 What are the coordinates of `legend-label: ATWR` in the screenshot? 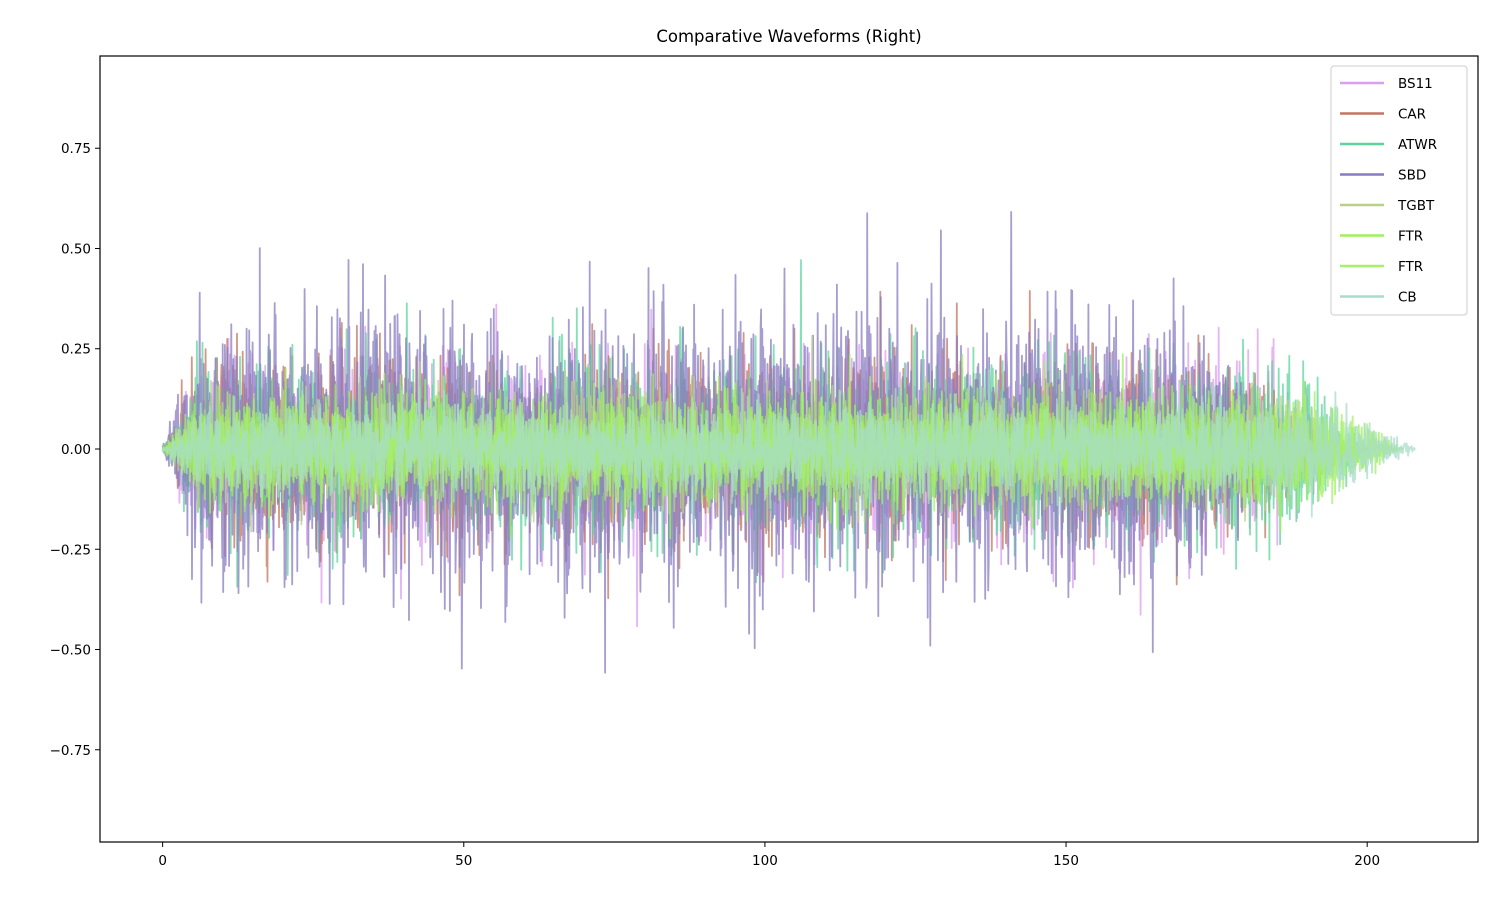 It's located at (1417, 145).